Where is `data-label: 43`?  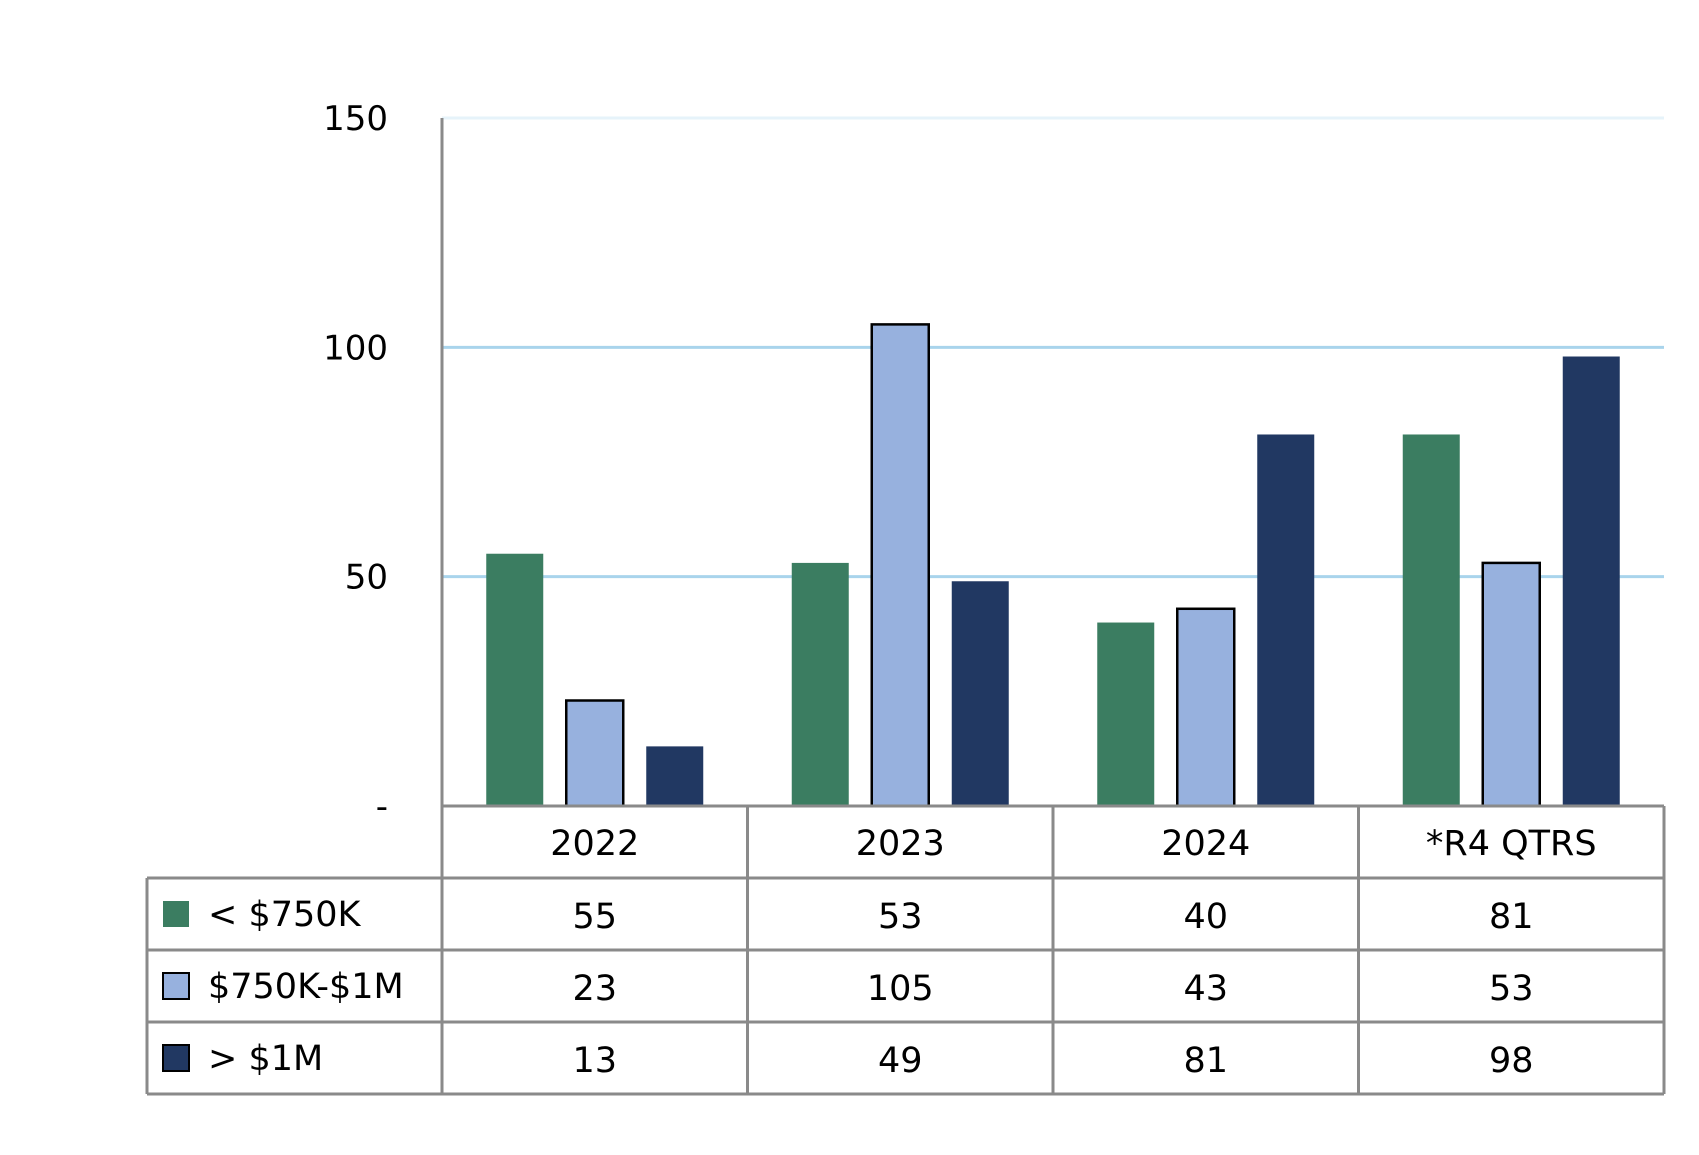 data-label: 43 is located at coordinates (1205, 989).